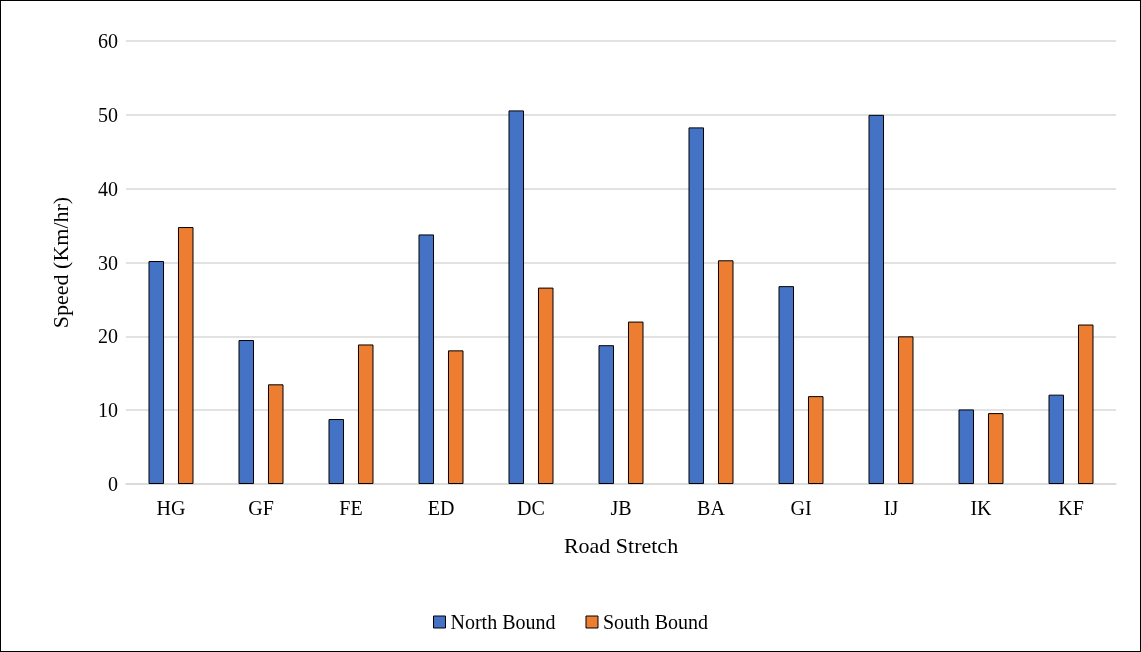 This screenshot has width=1141, height=652. Describe the element at coordinates (621, 508) in the screenshot. I see `x-tick-label: JB` at that location.